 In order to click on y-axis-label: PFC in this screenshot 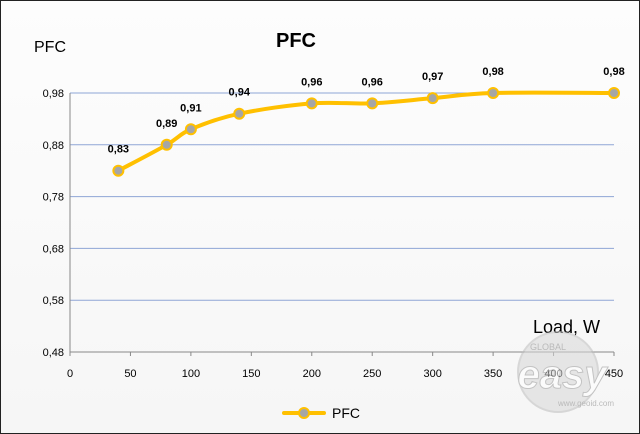, I will do `click(50, 47)`.